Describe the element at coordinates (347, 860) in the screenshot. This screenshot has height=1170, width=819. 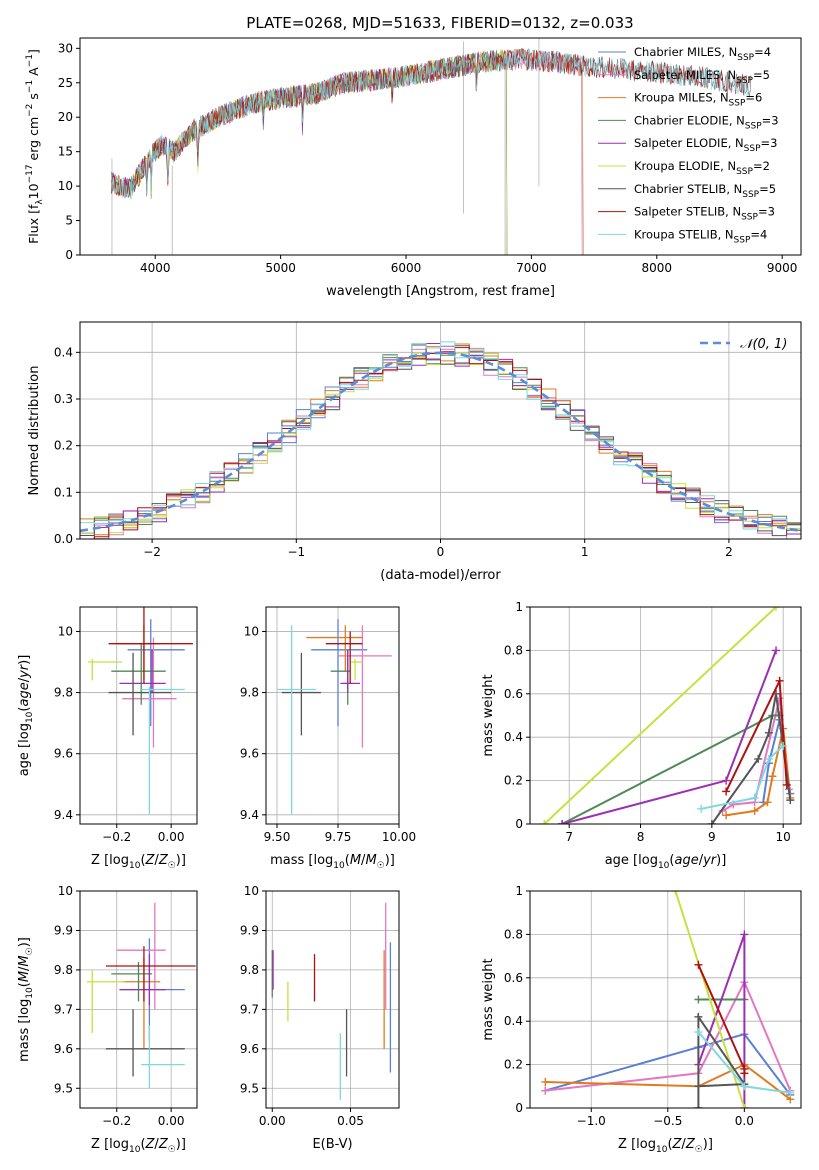
I see `label-part: (` at that location.